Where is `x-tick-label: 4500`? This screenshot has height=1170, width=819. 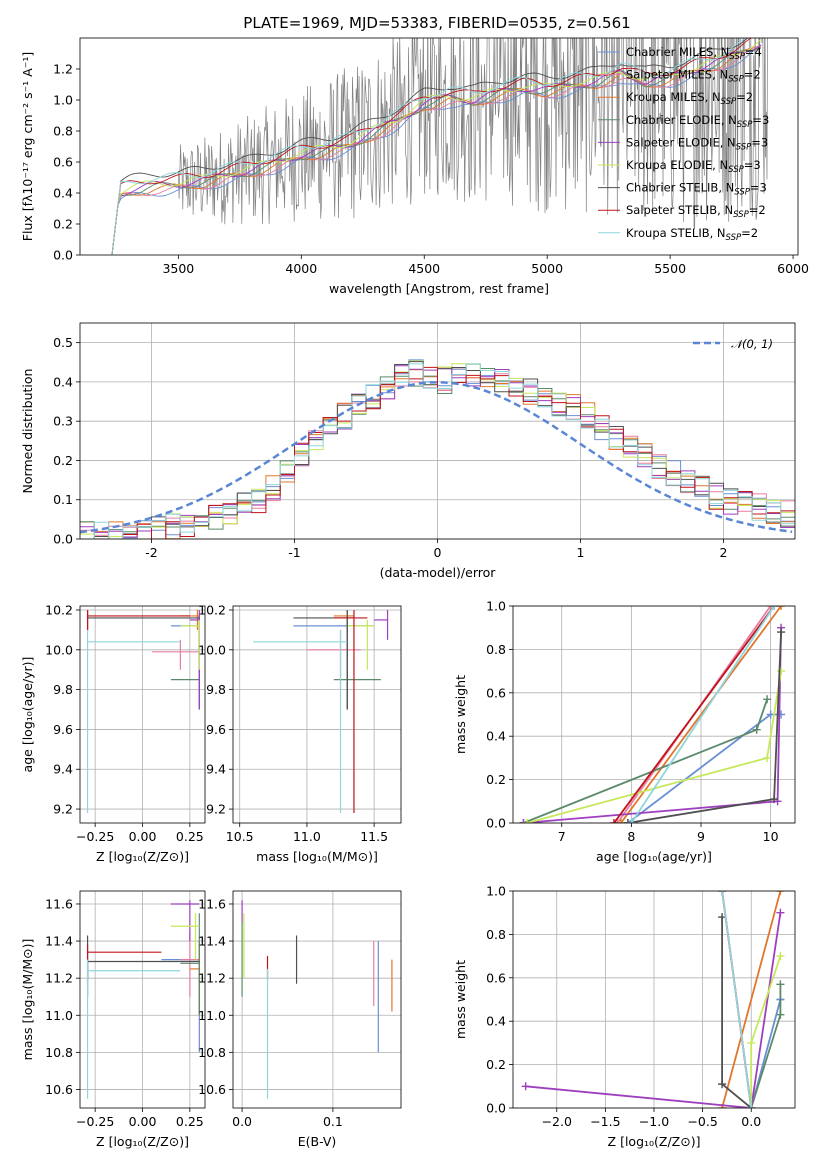 x-tick-label: 4500 is located at coordinates (424, 268).